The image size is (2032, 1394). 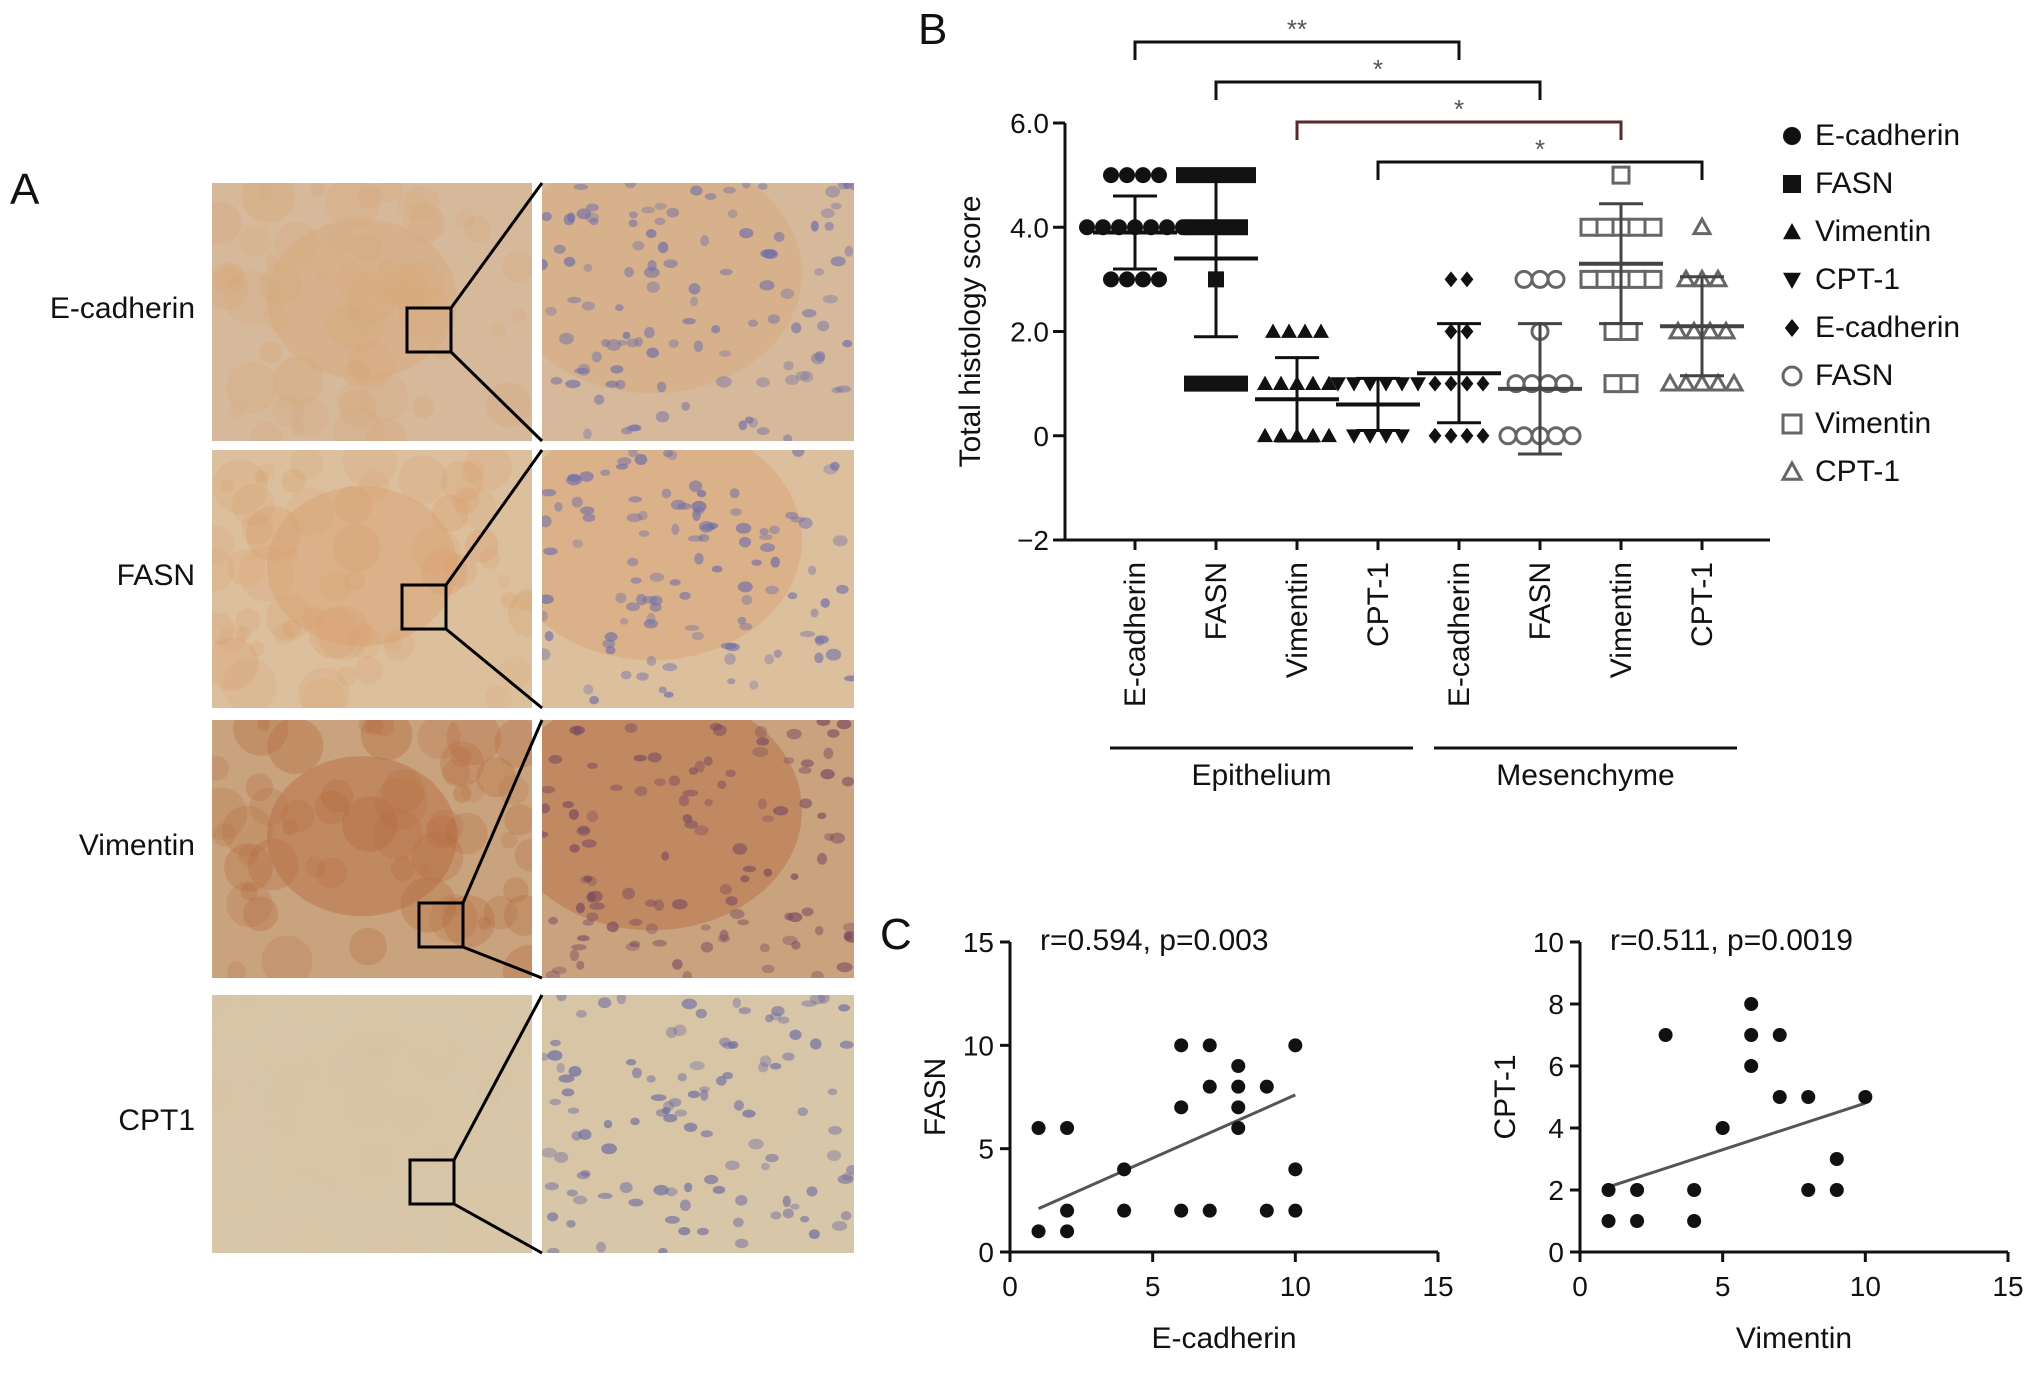 I want to click on inset-box, so click(x=432, y=1182).